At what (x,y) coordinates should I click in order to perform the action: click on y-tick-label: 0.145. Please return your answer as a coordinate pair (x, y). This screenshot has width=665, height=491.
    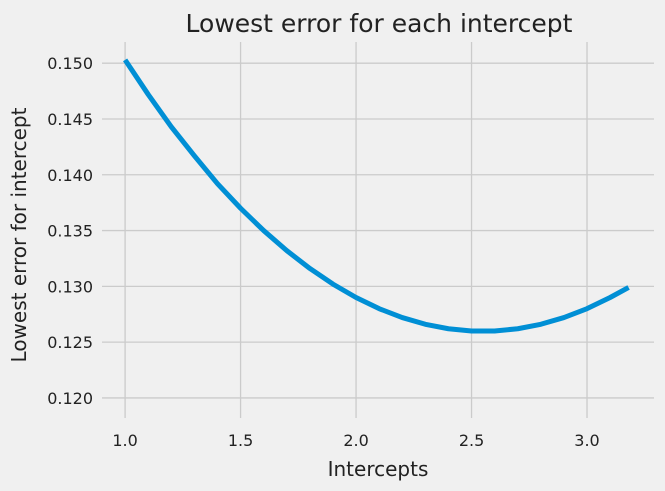
    Looking at the image, I should click on (70, 119).